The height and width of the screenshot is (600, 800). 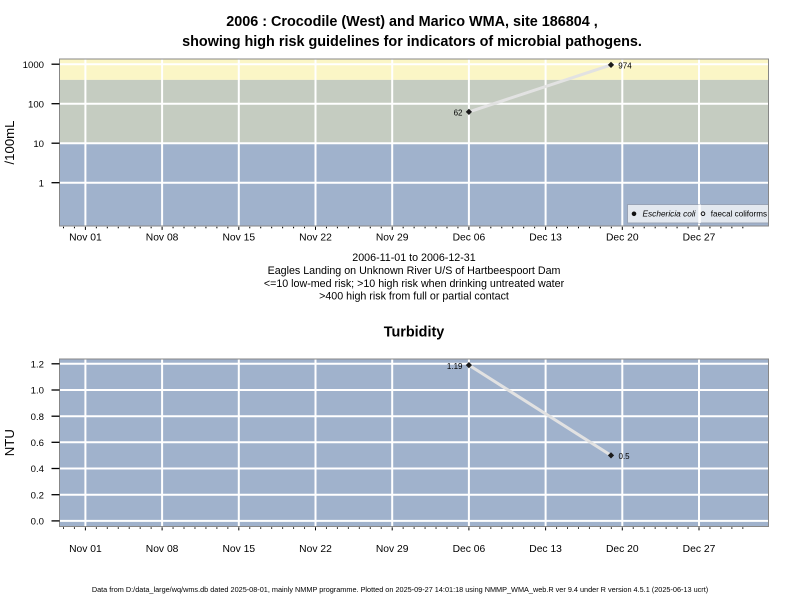 What do you see at coordinates (41, 183) in the screenshot?
I see `svg-text: 1` at bounding box center [41, 183].